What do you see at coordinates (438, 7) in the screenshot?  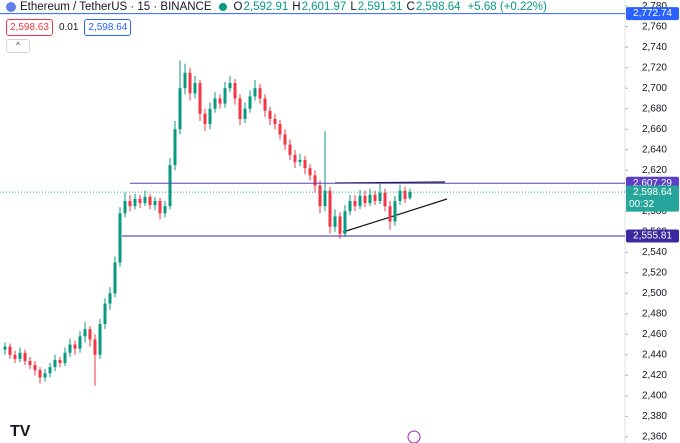 I see `ohlc-value: 2,598.64` at bounding box center [438, 7].